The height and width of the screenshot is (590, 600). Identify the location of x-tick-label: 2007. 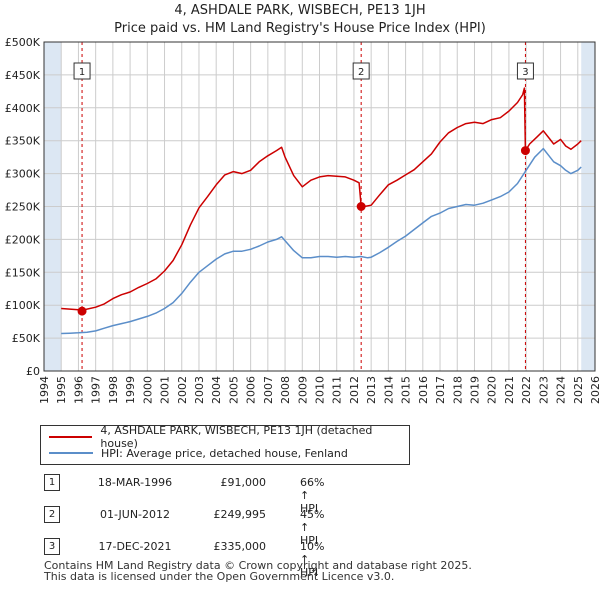
(268, 390).